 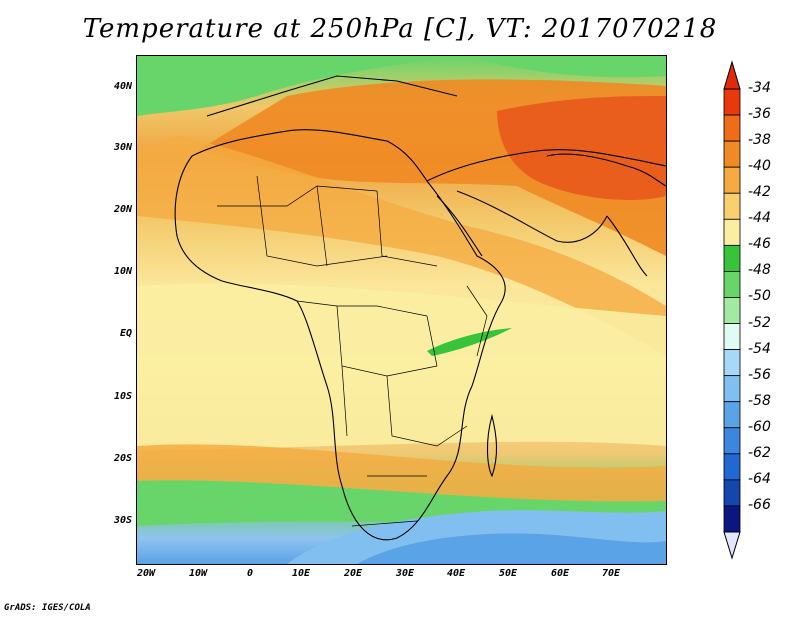 I want to click on lat-label-30s: 30S, so click(x=122, y=520).